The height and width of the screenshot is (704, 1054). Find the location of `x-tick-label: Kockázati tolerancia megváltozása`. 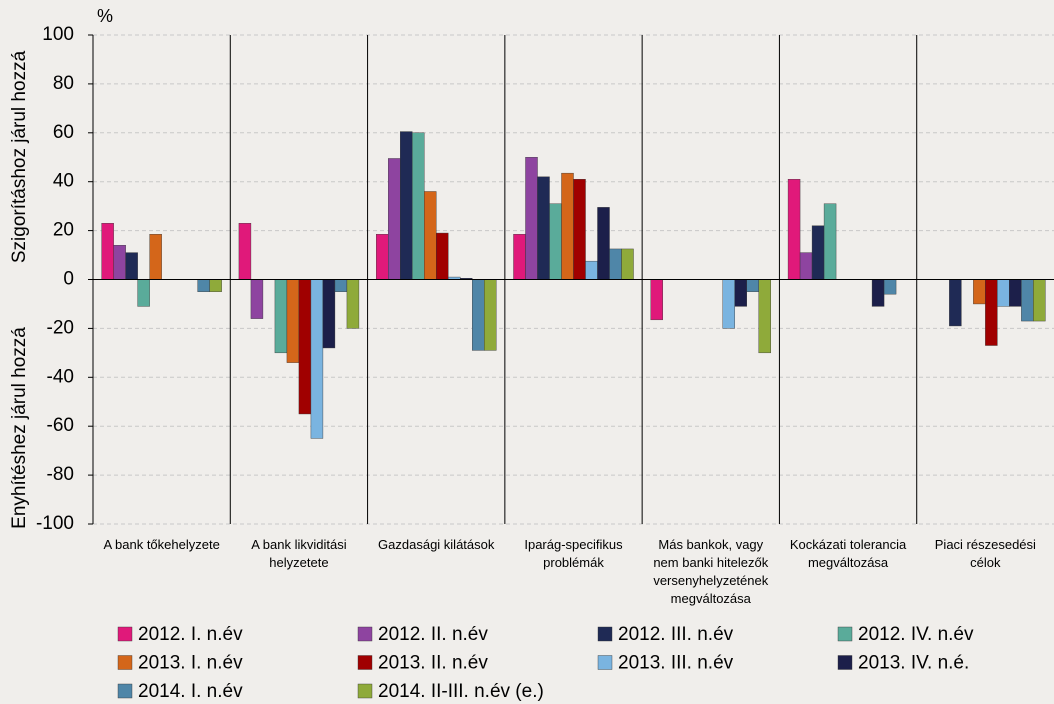

x-tick-label: Kockázati tolerancia megváltozása is located at coordinates (848, 553).